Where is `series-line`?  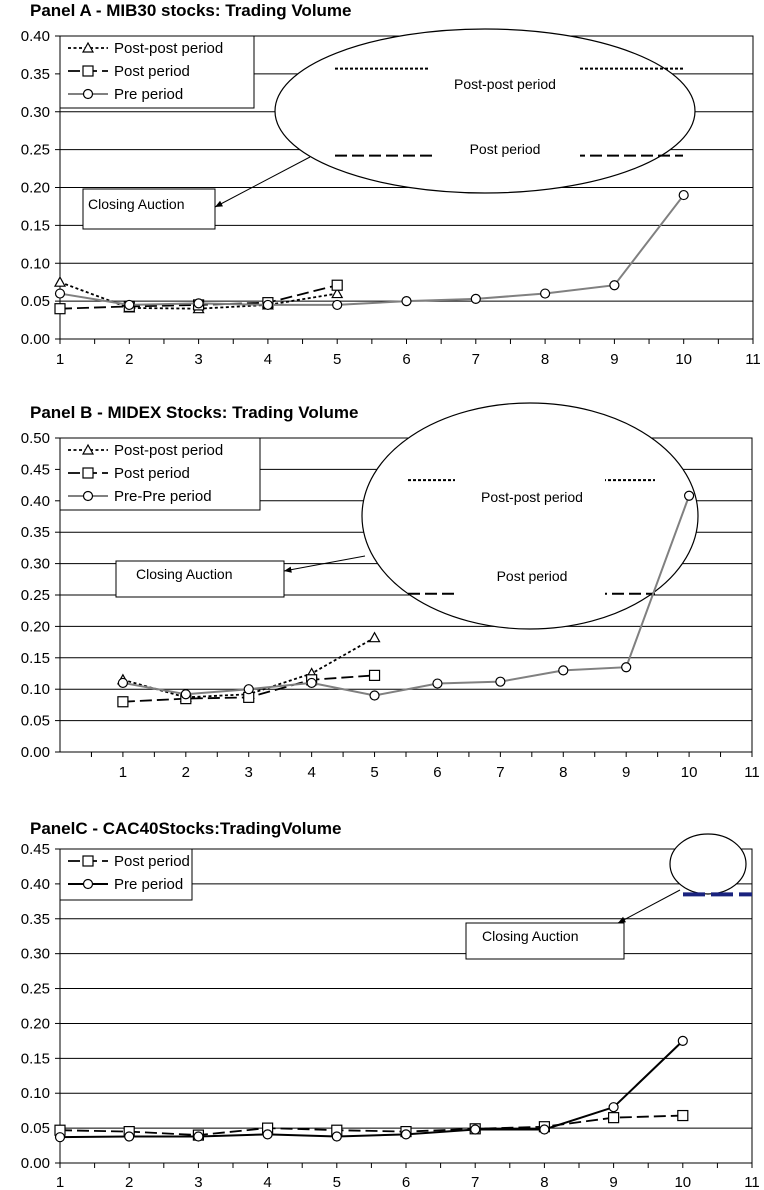
series-line is located at coordinates (406, 596).